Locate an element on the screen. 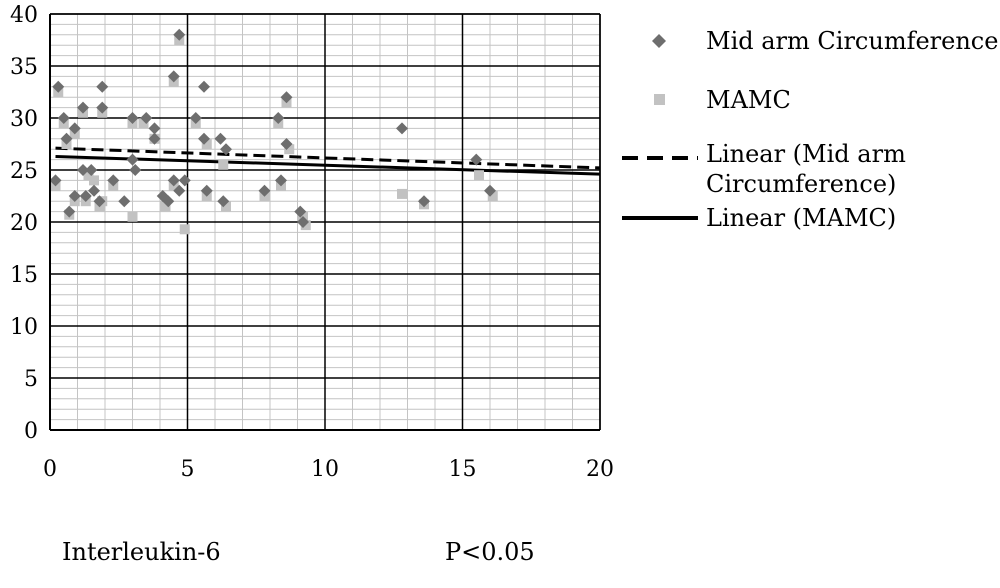  legend-label-linear-mid-arm-line2: Circumference) is located at coordinates (801, 184).